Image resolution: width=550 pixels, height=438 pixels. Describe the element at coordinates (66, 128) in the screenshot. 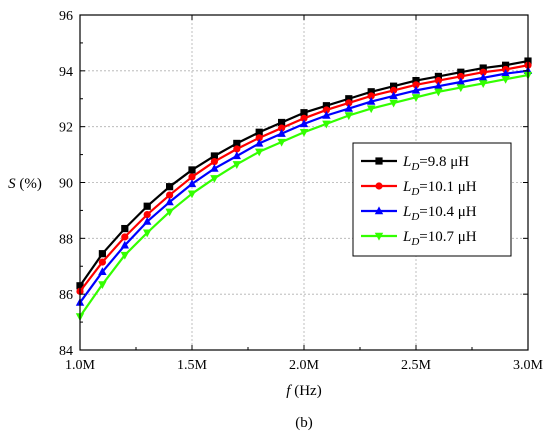

I see `y-tick-label: 92` at that location.